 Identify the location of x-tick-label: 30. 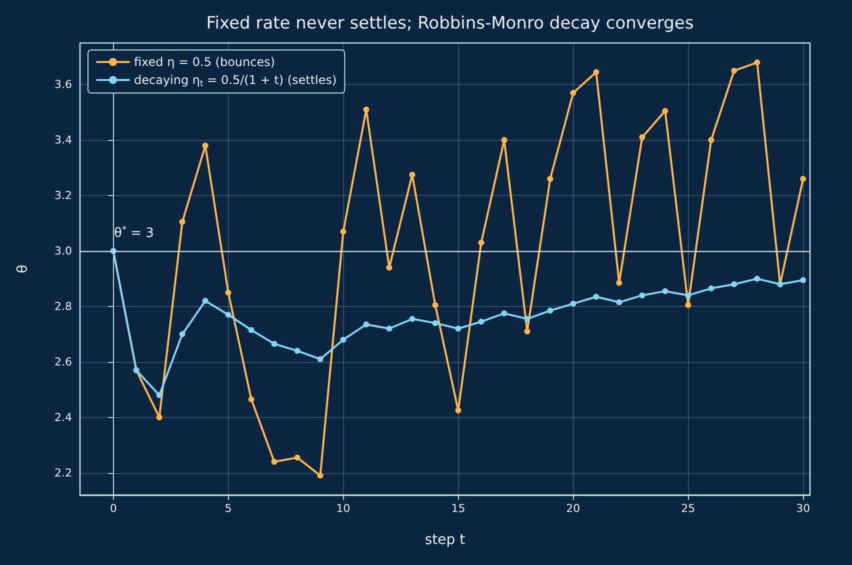
(803, 508).